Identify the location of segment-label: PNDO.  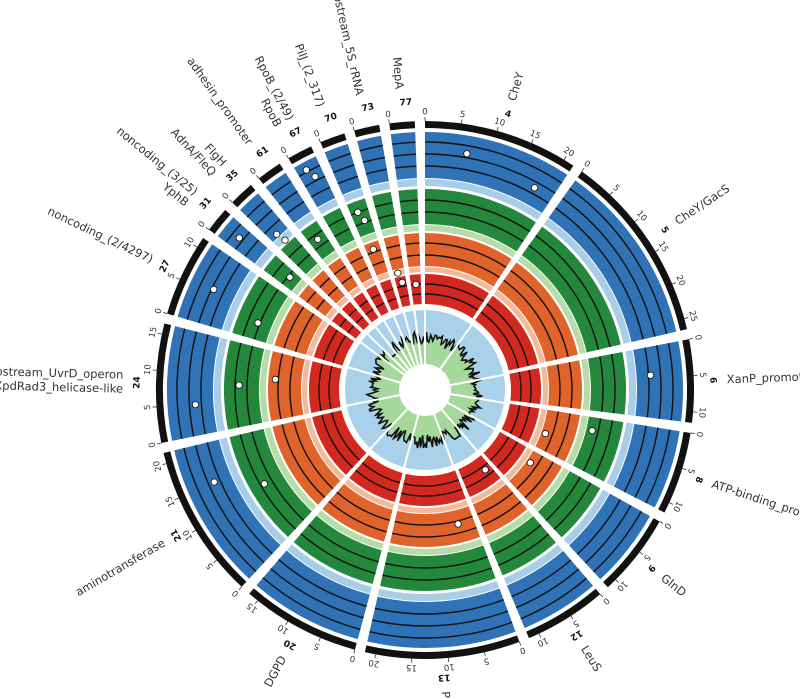
(447, 695).